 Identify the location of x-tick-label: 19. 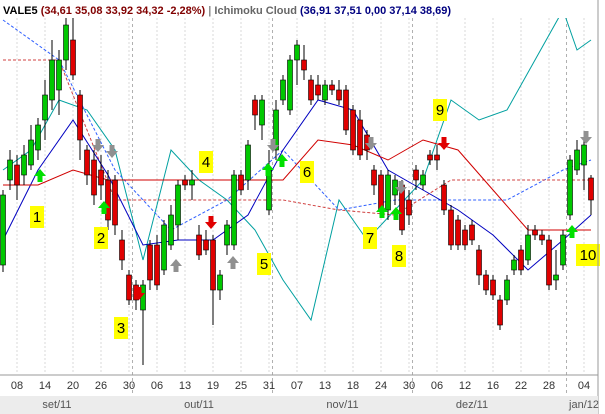
(213, 386).